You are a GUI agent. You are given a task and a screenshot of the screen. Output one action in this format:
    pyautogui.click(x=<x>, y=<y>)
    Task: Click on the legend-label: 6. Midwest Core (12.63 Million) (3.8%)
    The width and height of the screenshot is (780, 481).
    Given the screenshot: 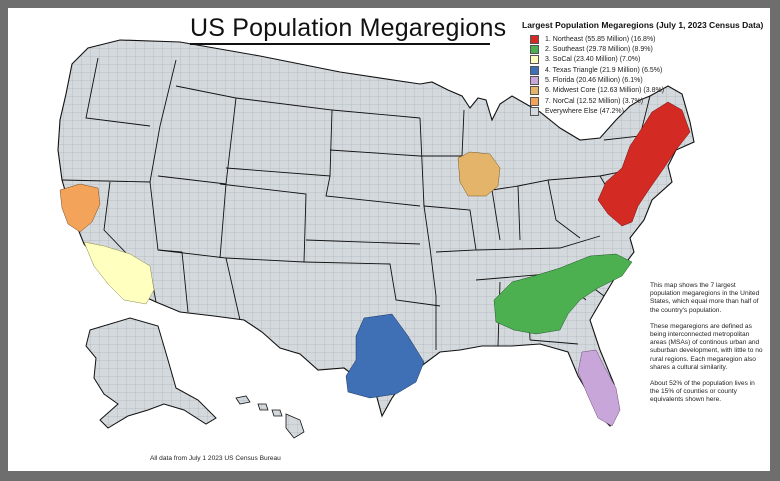 What is the action you would take?
    pyautogui.click(x=605, y=91)
    